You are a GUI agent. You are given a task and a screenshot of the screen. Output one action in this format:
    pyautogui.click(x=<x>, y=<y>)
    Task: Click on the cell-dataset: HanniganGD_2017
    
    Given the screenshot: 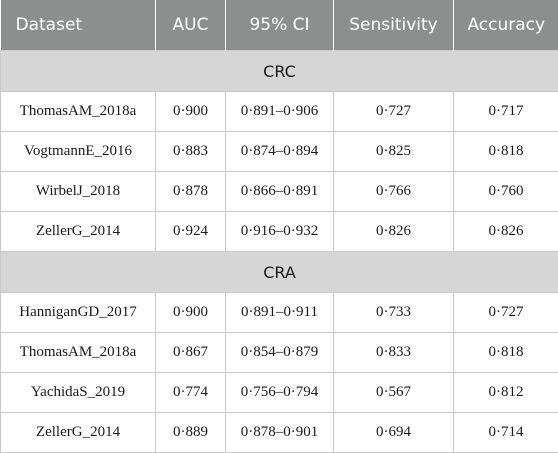 What is the action you would take?
    pyautogui.click(x=78, y=313)
    